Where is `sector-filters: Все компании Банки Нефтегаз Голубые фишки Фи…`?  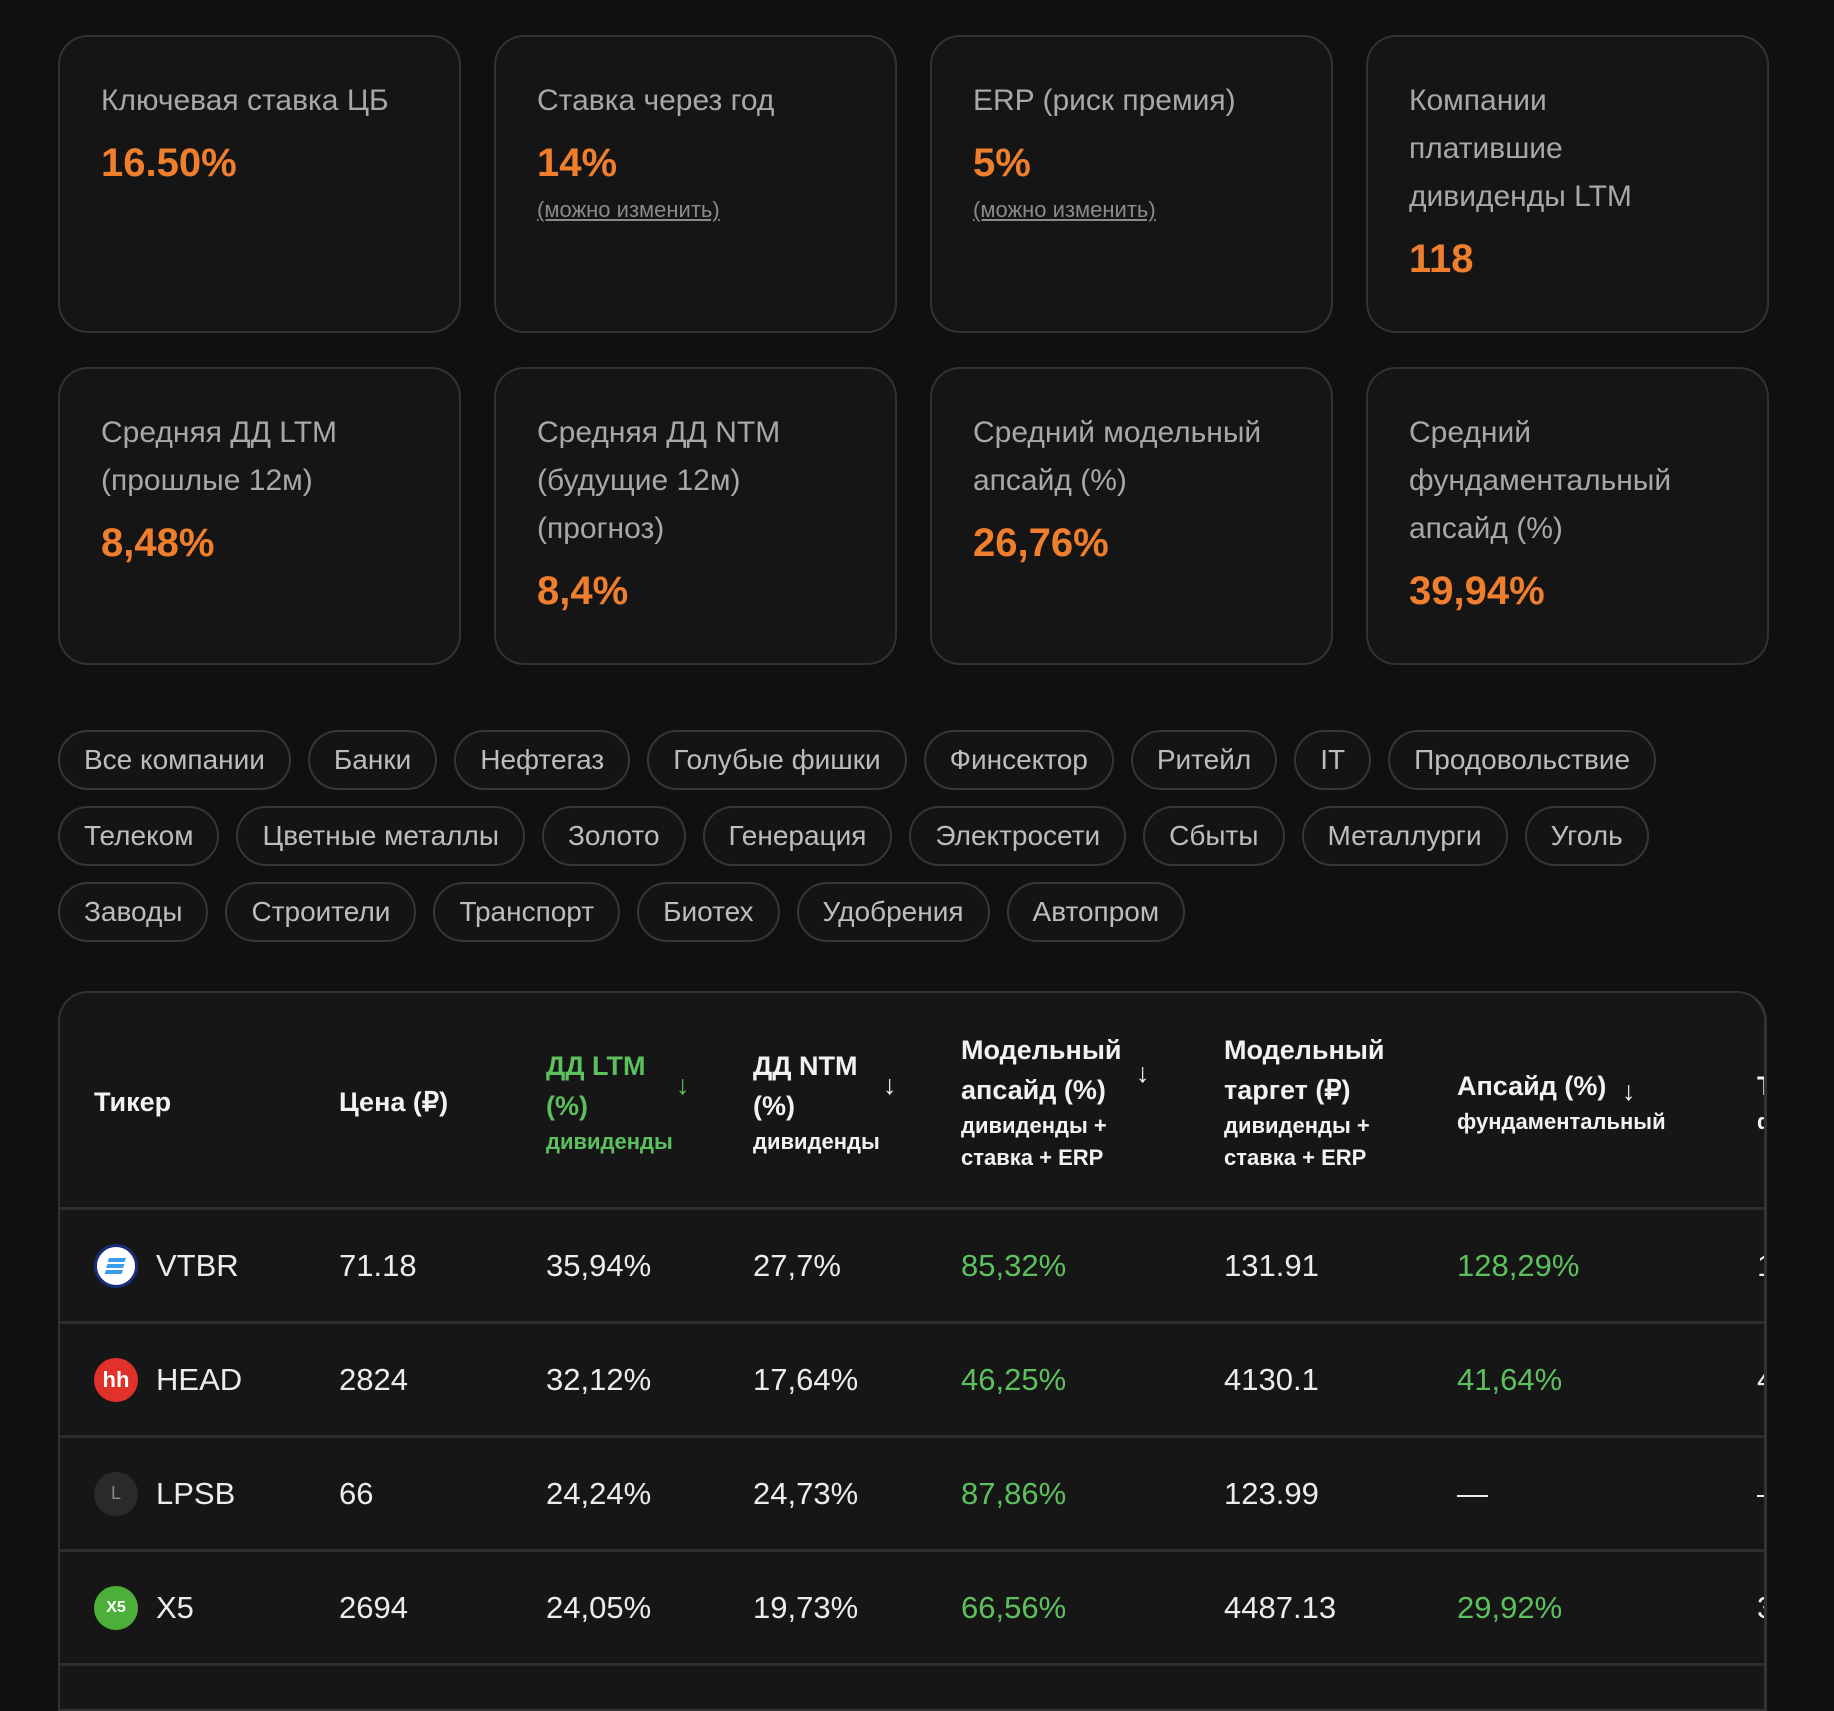 sector-filters: Все компании Банки Нефтегаз Голубые фишки Фи… is located at coordinates (918, 836).